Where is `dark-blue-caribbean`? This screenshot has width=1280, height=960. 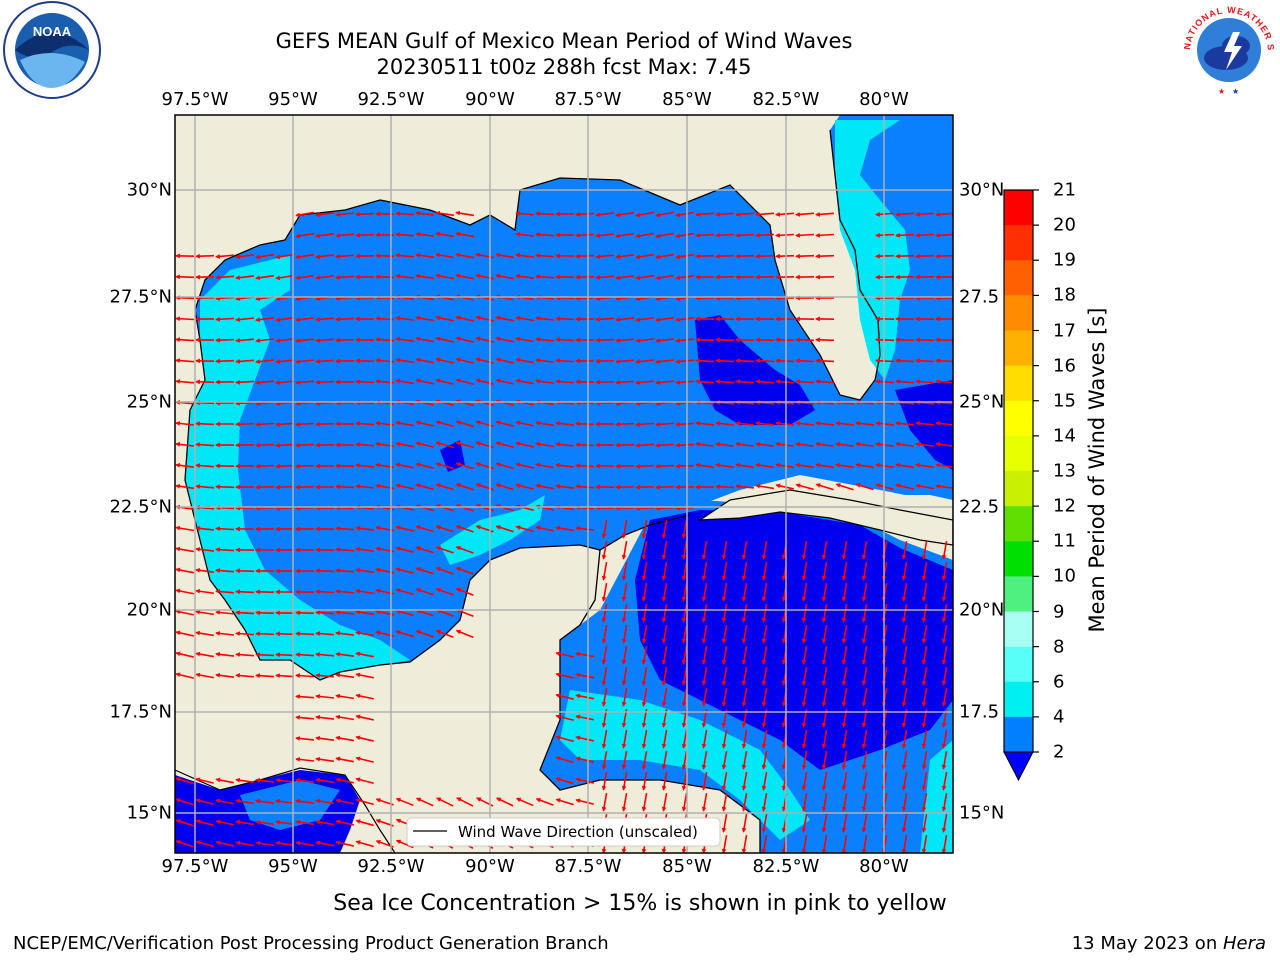 dark-blue-caribbean is located at coordinates (794, 640).